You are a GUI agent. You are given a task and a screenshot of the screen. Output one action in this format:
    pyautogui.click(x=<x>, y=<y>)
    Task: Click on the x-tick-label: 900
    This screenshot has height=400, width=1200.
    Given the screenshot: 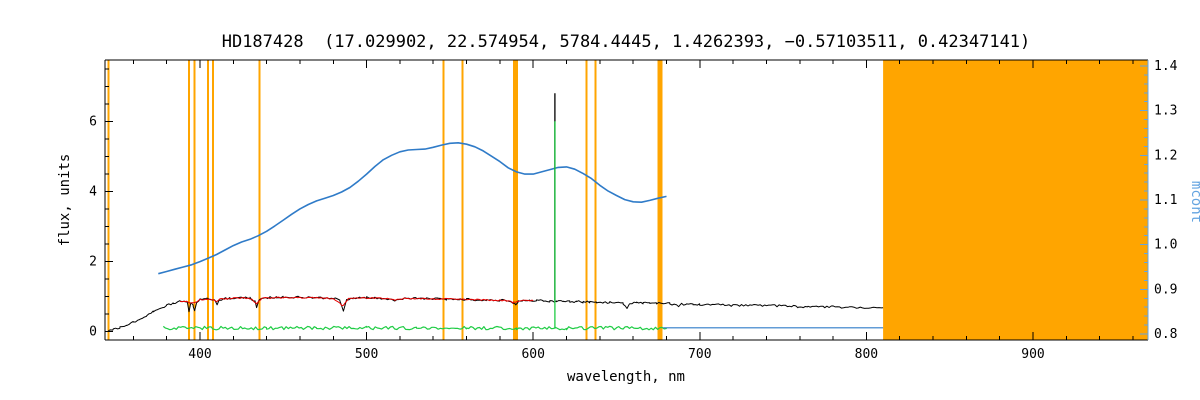 What is the action you would take?
    pyautogui.click(x=1032, y=354)
    